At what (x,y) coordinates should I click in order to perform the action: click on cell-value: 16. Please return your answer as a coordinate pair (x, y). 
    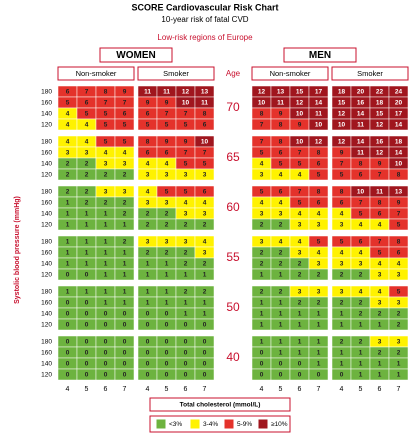
    Looking at the image, I should click on (380, 142).